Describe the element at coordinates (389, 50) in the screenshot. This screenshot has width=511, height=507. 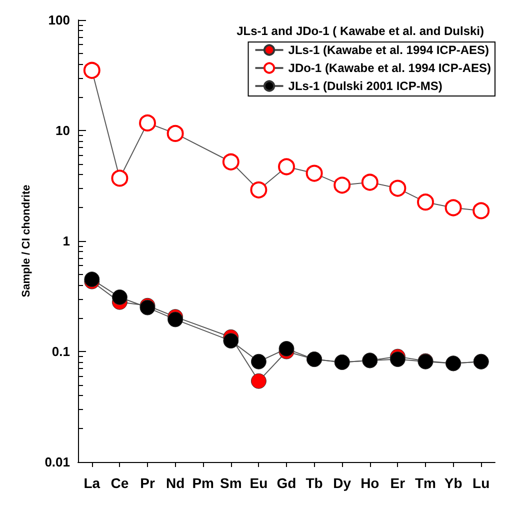
I see `legend-label: JLs-1 (Kawabe et al. 1994 ICP-AES)` at that location.